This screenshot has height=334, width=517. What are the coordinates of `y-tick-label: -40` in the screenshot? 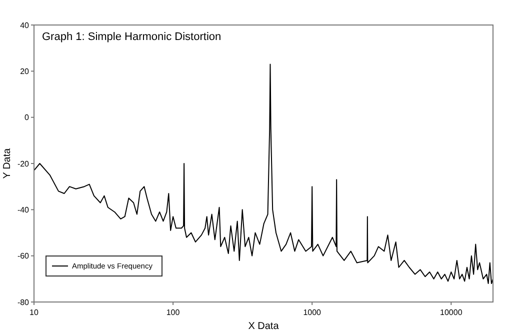 It's located at (23, 209).